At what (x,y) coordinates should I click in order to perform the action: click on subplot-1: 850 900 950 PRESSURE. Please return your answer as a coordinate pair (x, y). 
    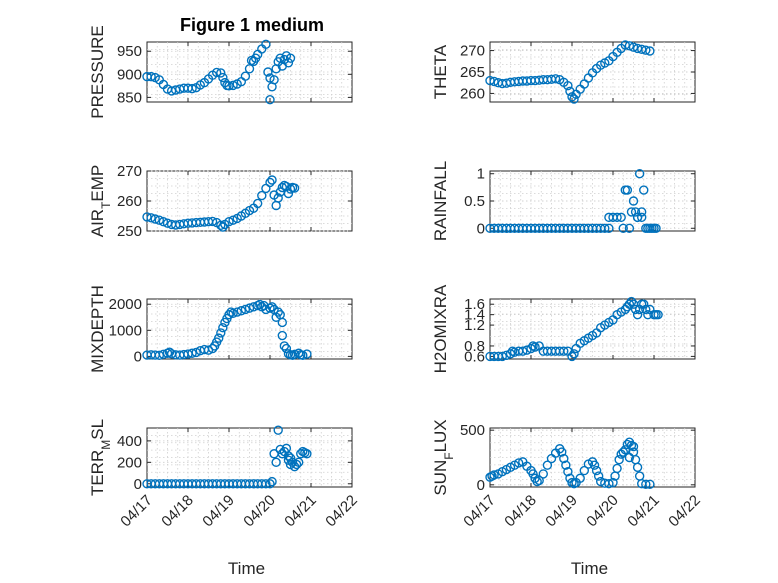
    Looking at the image, I should click on (220, 72).